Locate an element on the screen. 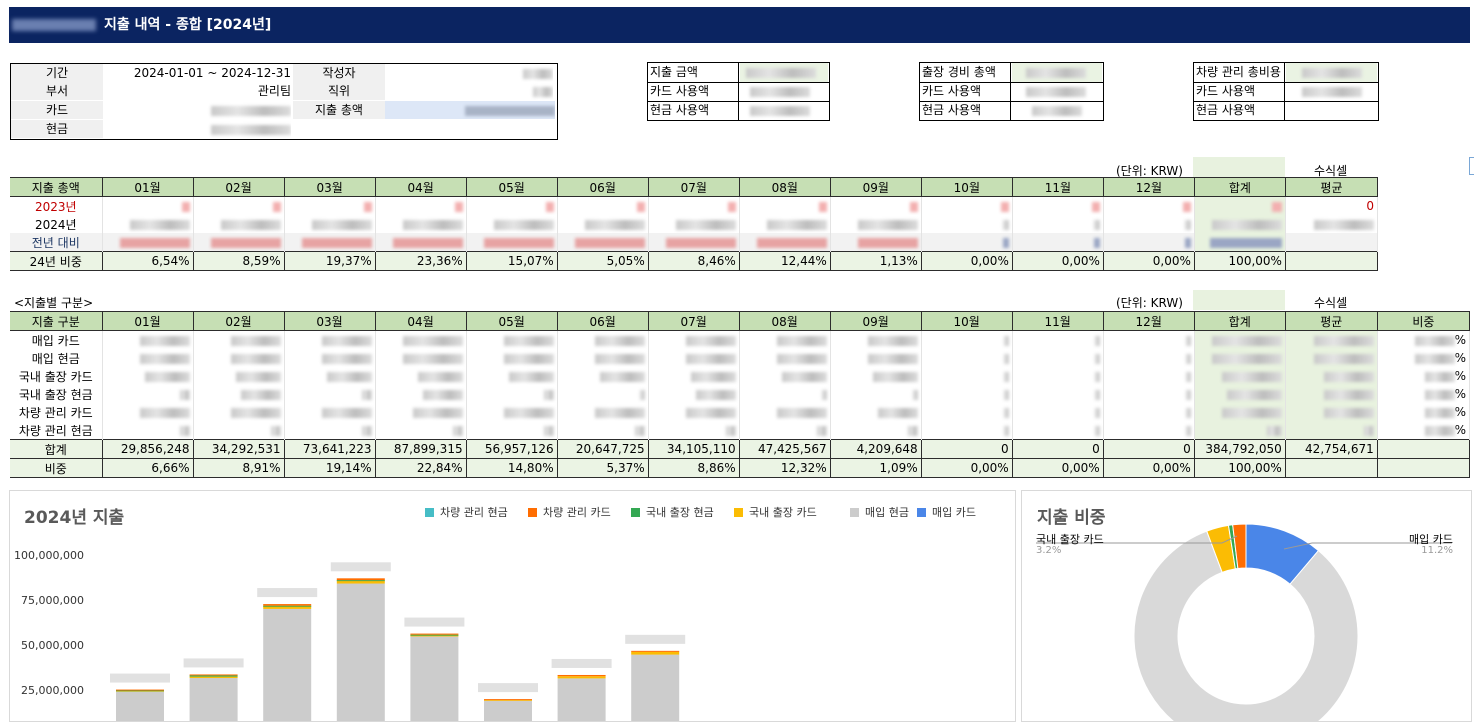 The image size is (1474, 722). total-cell: 87,899,315 is located at coordinates (421, 449).